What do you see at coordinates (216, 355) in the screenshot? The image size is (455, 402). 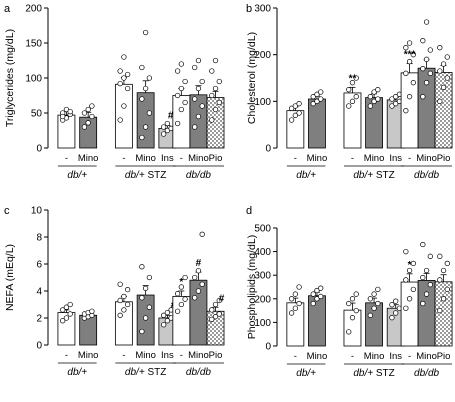 I see `bar-label: Pio` at bounding box center [216, 355].